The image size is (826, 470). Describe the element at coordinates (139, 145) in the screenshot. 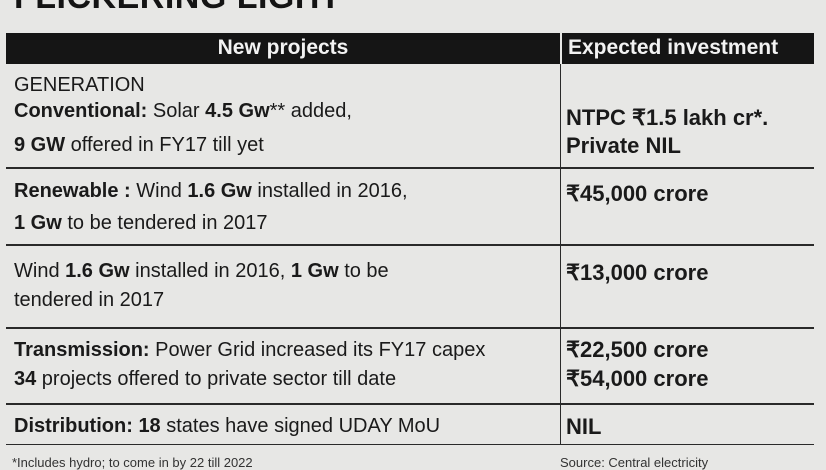

I see `generation-line-2: 9 GW offered in FY17 till yet` at that location.